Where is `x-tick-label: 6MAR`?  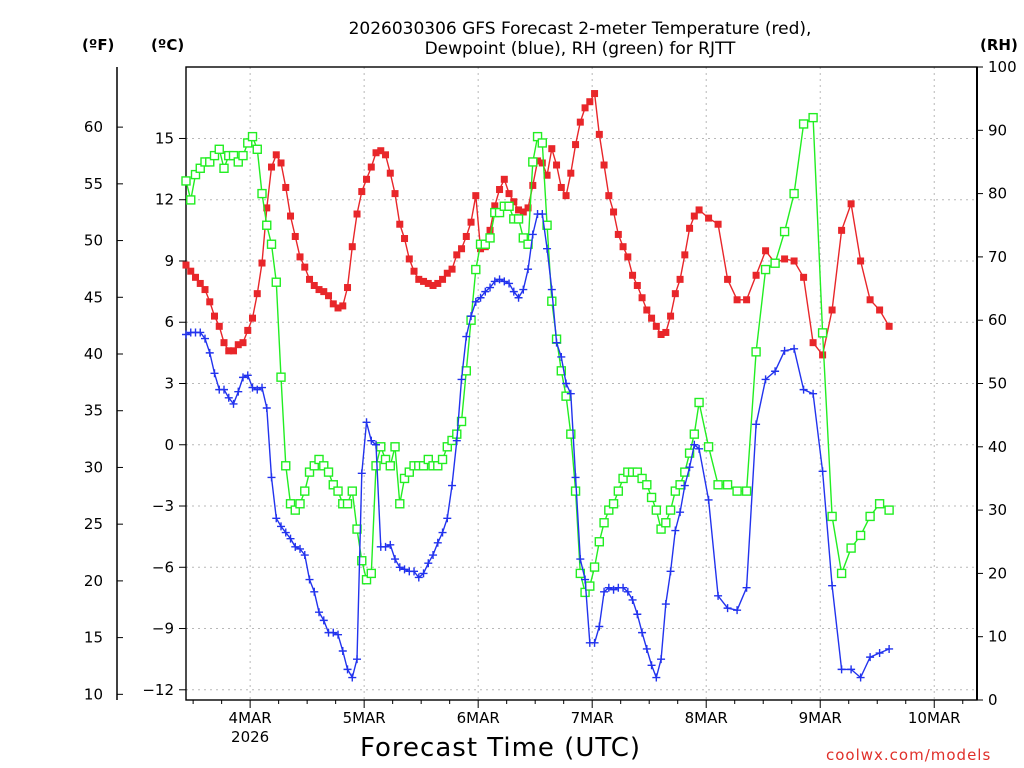
x-tick-label: 6MAR is located at coordinates (478, 718).